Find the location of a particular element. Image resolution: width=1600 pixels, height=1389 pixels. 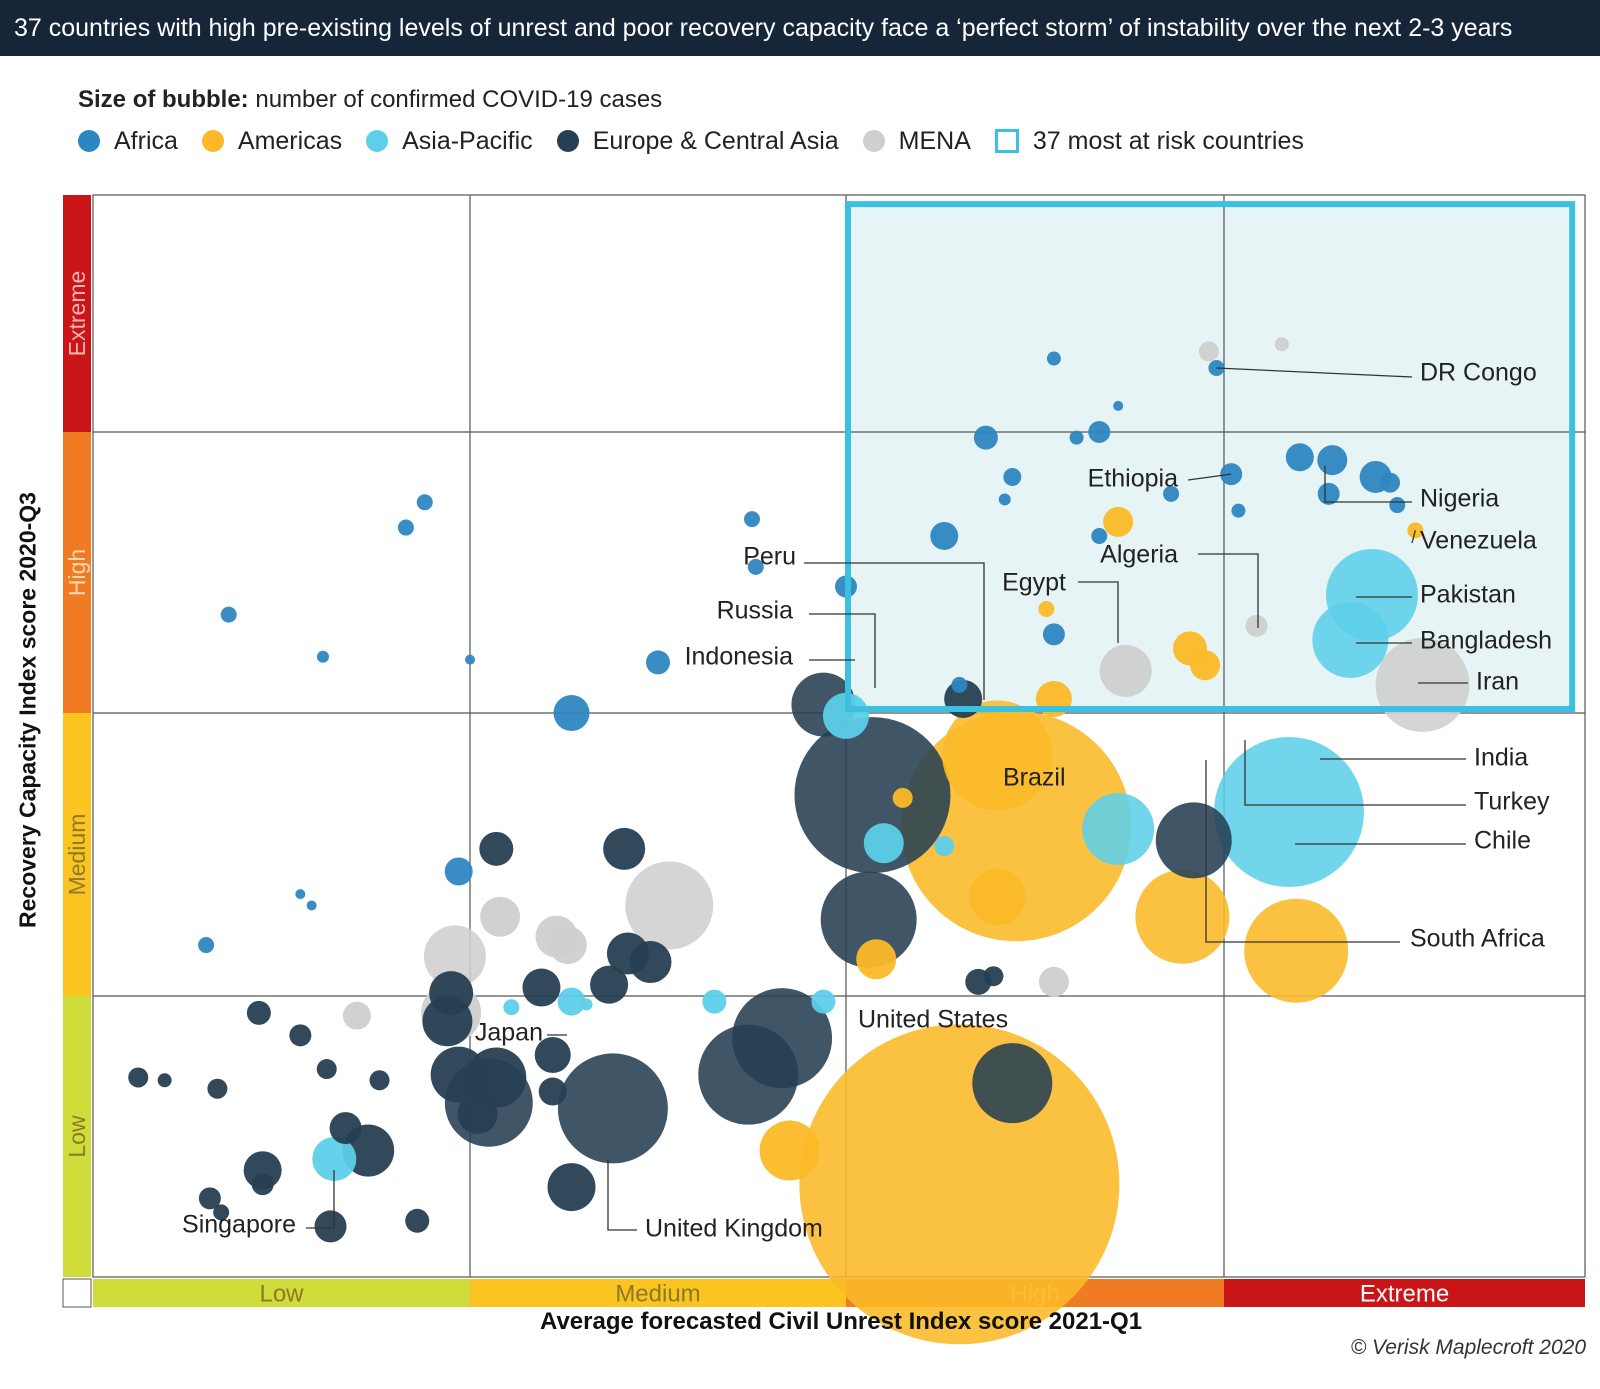

country-label-ethiopia: Ethiopia is located at coordinates (1133, 479).